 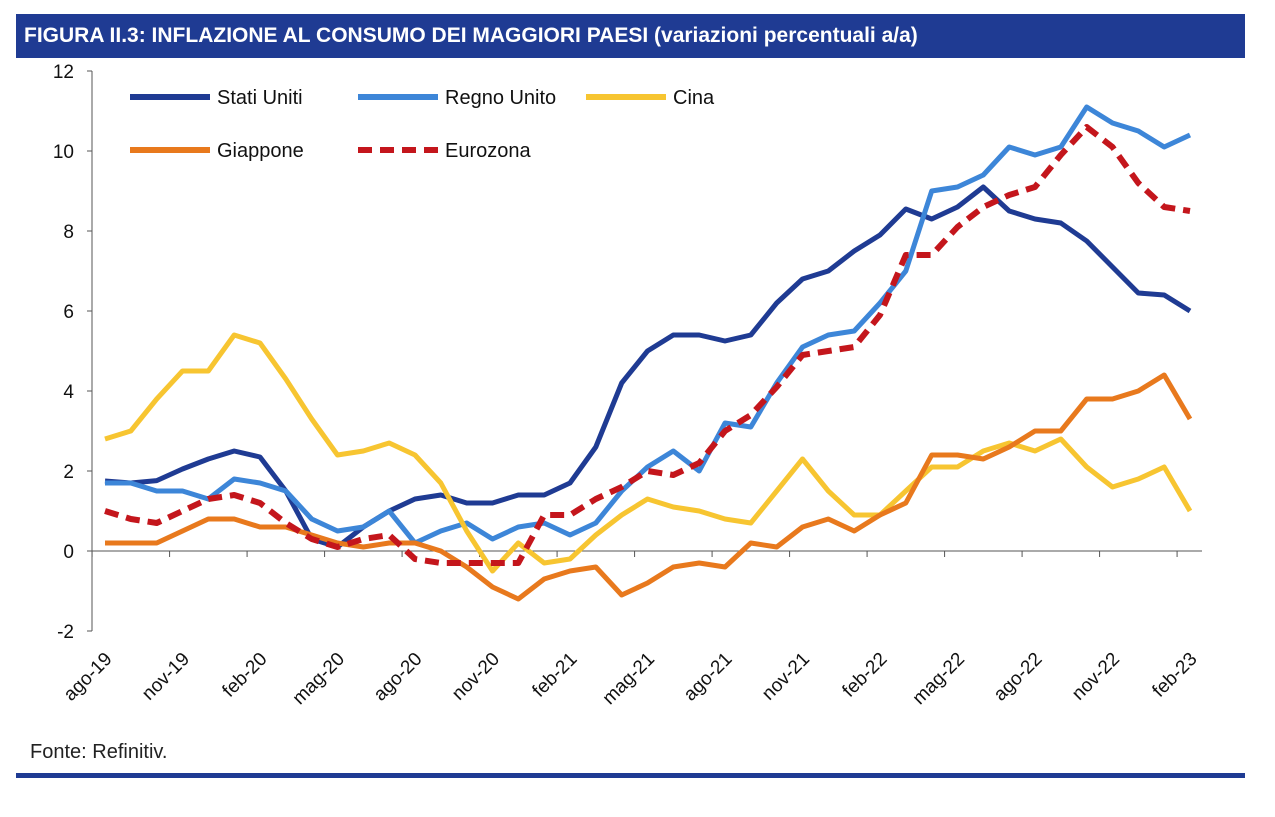 What do you see at coordinates (398, 677) in the screenshot?
I see `x-tick-label: ago-20` at bounding box center [398, 677].